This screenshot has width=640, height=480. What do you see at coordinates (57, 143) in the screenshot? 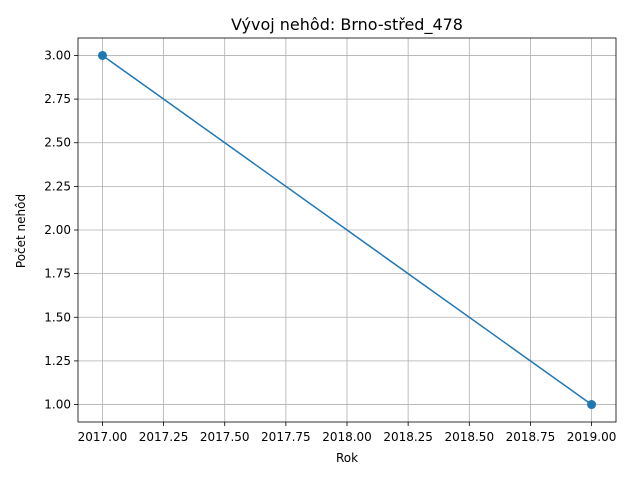
I see `y-tick-label: 2.50` at bounding box center [57, 143].